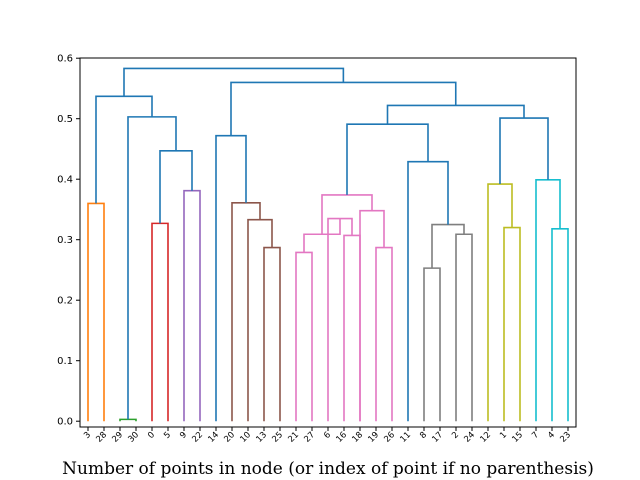  Describe the element at coordinates (423, 435) in the screenshot. I see `leaf-label: 8` at that location.